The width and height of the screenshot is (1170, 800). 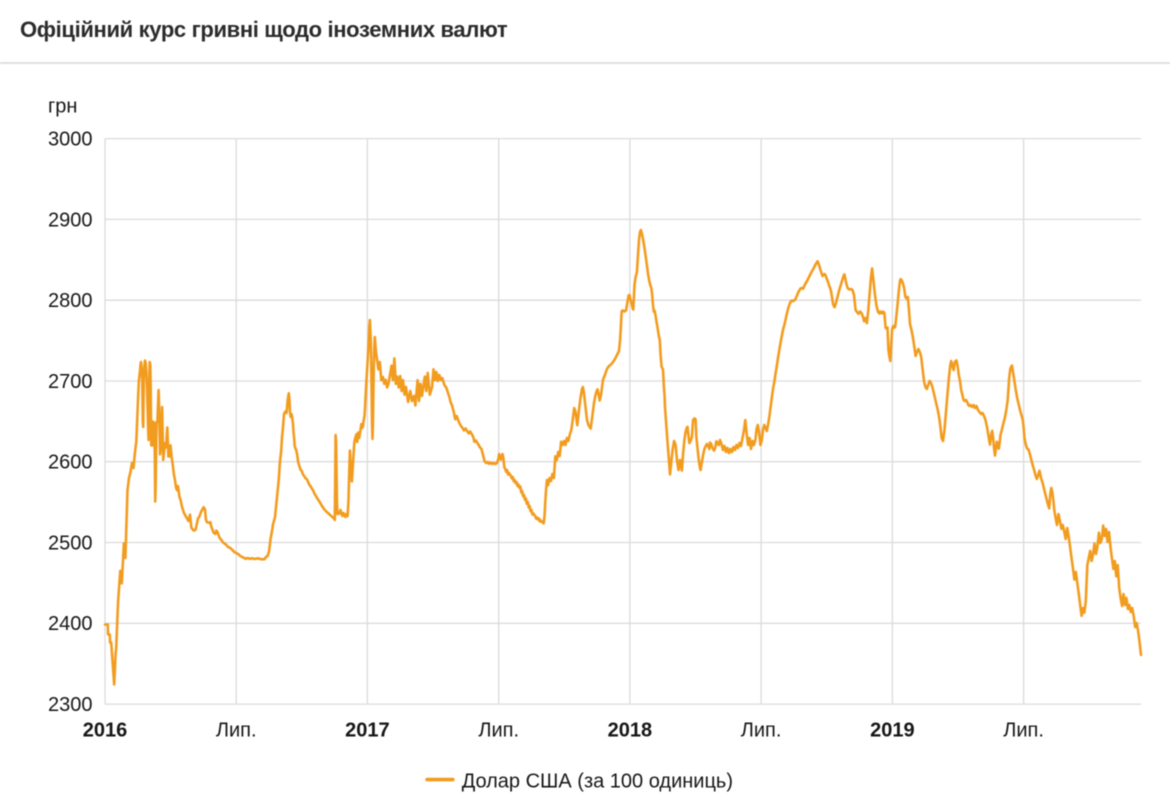 What do you see at coordinates (892, 730) in the screenshot?
I see `svg-text: 2019` at bounding box center [892, 730].